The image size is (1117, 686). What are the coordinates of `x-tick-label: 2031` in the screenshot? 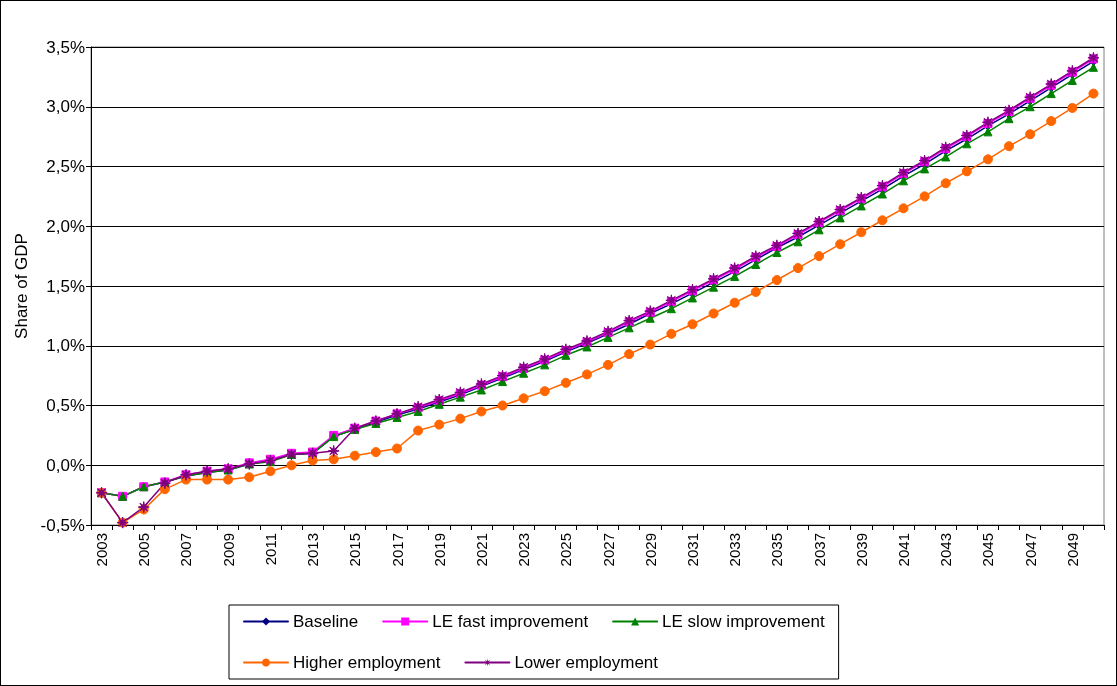 It's located at (692, 550).